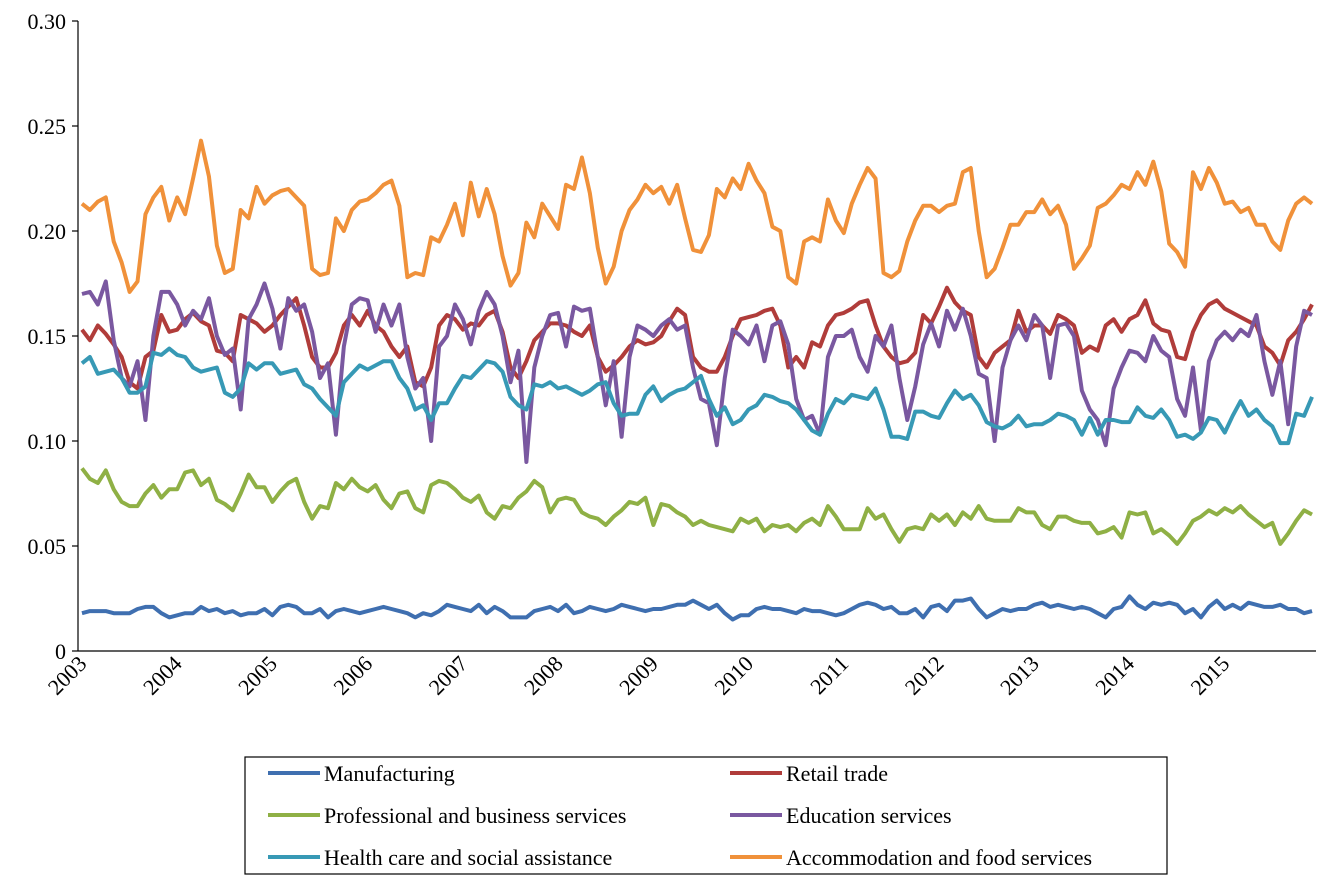 The width and height of the screenshot is (1318, 876). I want to click on y-tick-label: 0.20, so click(47, 231).